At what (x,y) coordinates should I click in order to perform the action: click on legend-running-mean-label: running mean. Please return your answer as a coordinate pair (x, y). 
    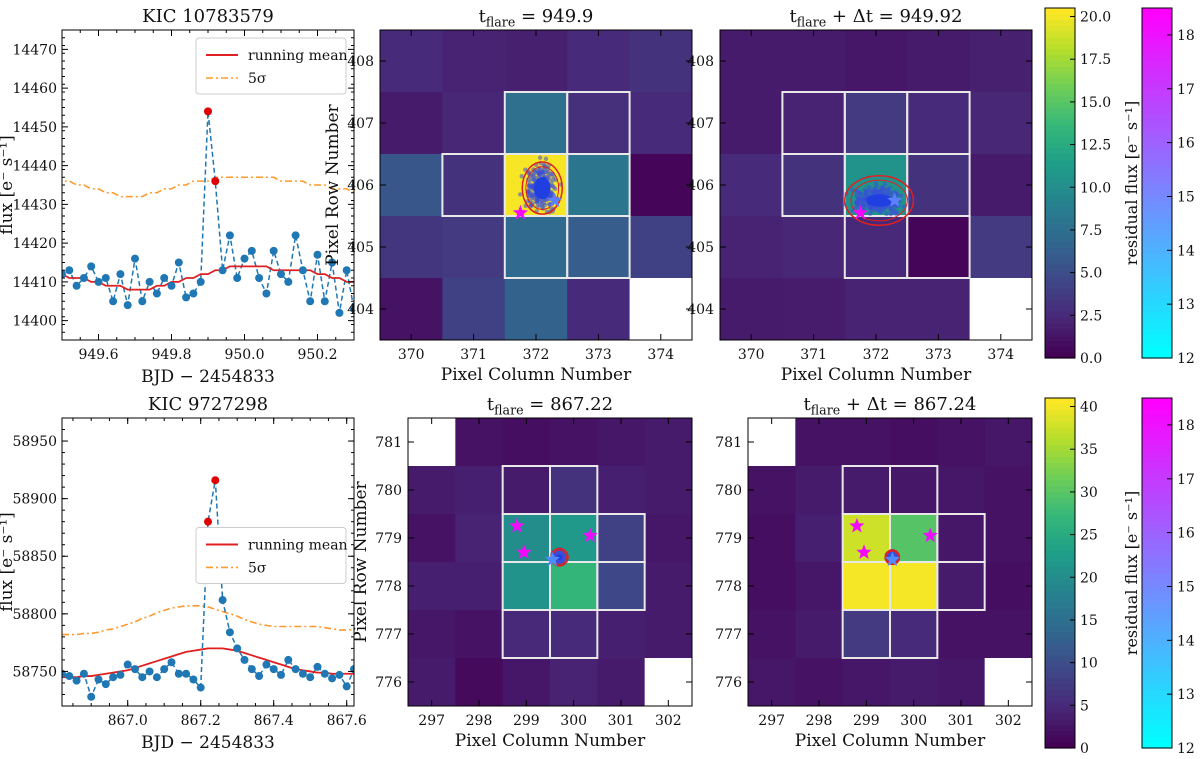
    Looking at the image, I should click on (298, 56).